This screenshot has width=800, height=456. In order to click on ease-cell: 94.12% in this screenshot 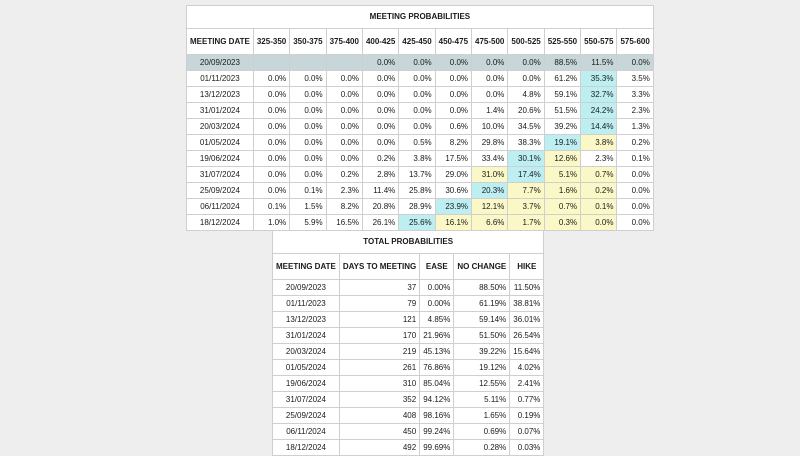, I will do `click(437, 399)`.